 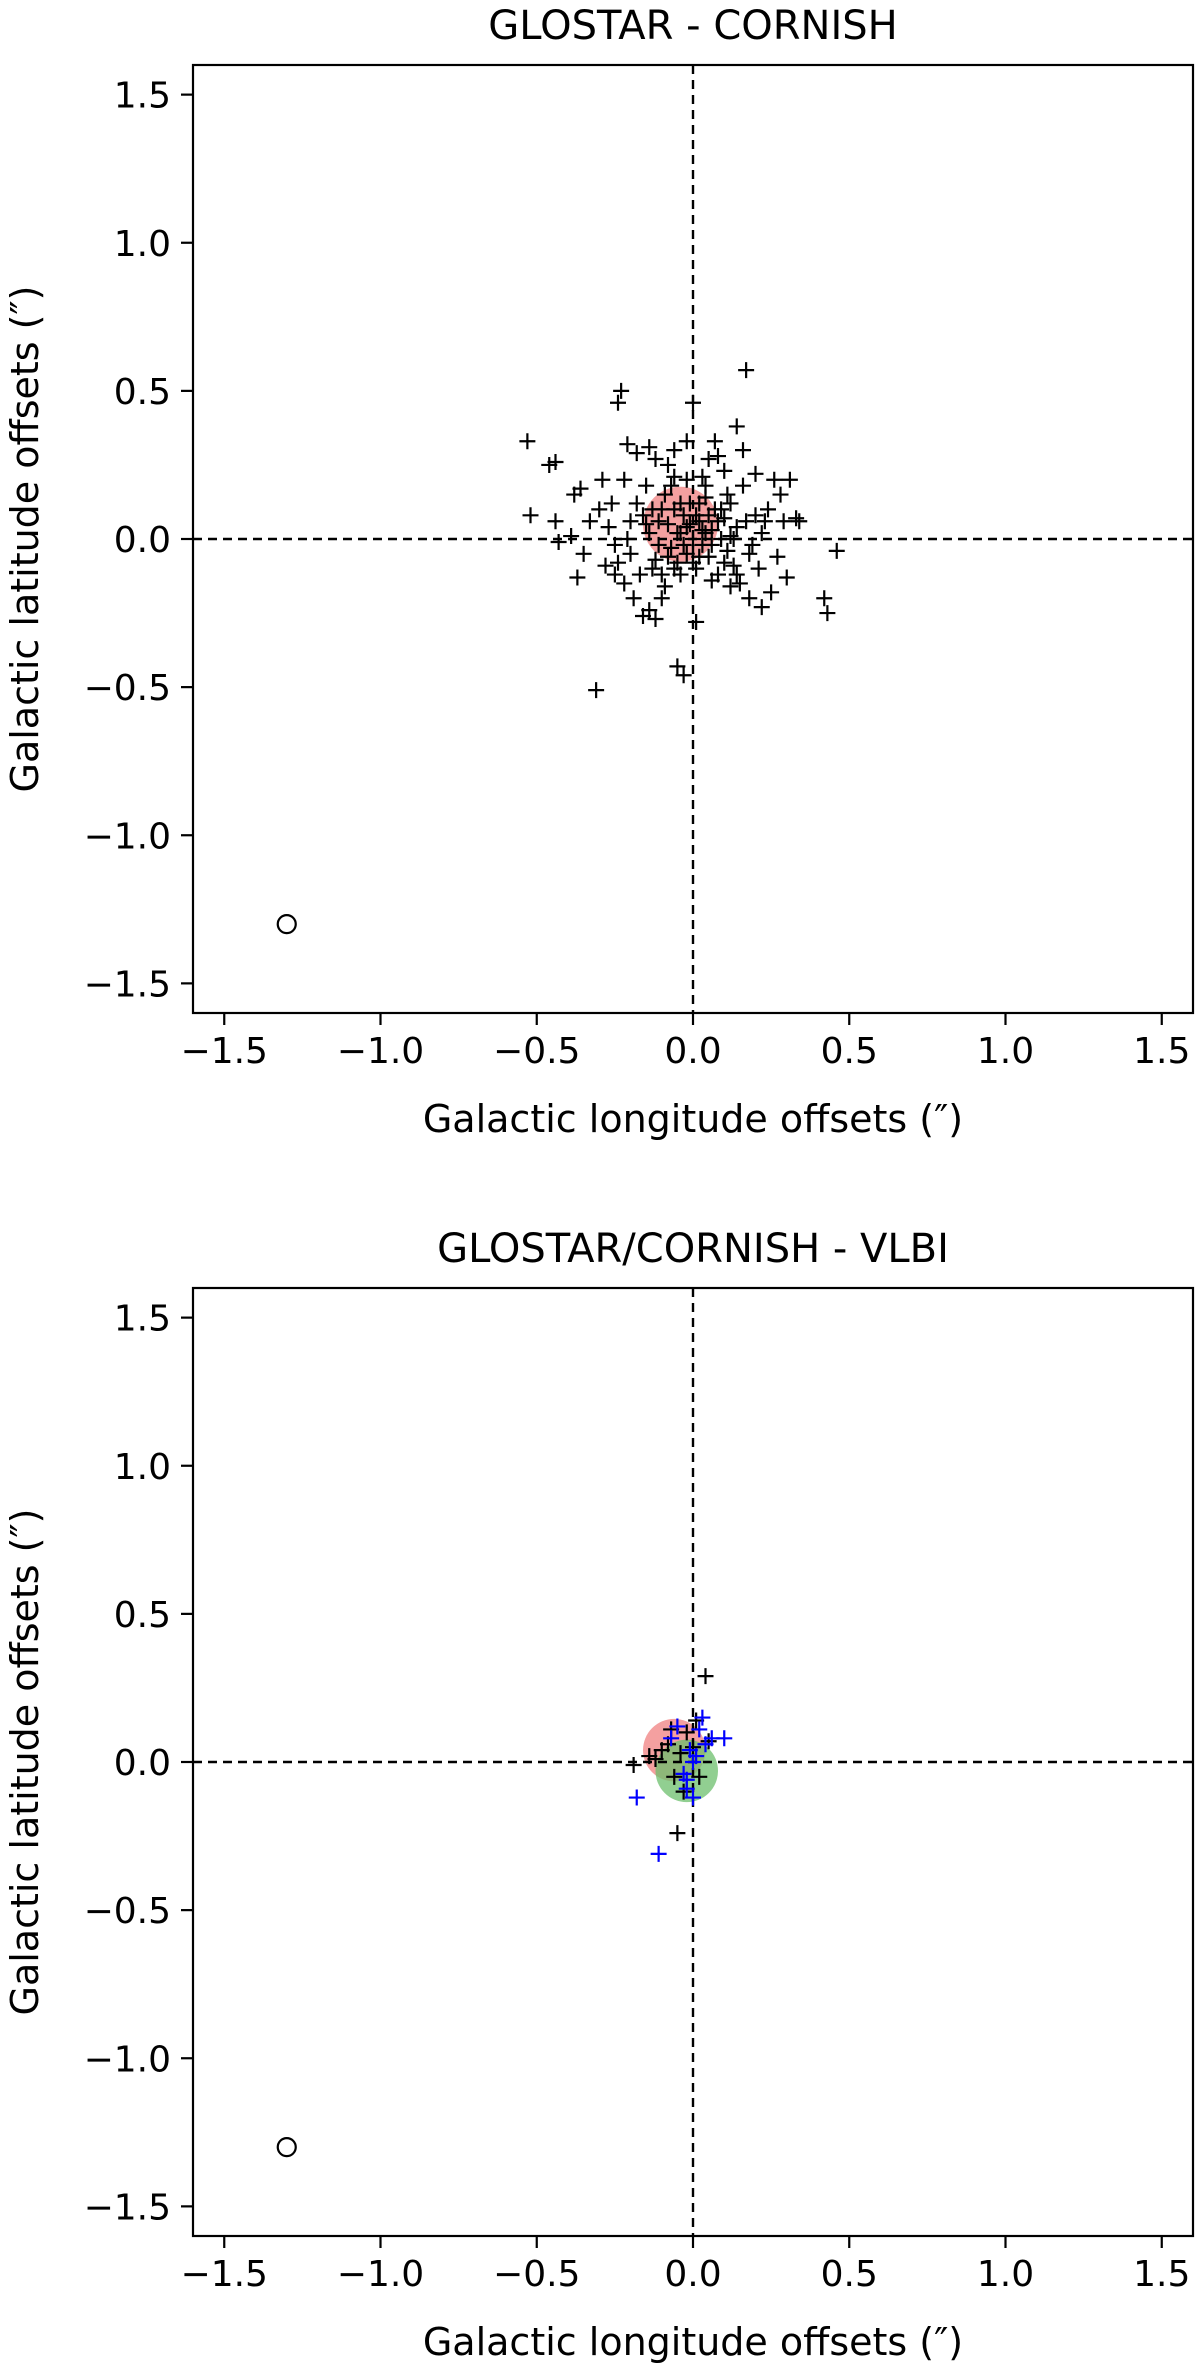 What do you see at coordinates (1005, 2274) in the screenshot?
I see `x-tick-label: 1.0` at bounding box center [1005, 2274].